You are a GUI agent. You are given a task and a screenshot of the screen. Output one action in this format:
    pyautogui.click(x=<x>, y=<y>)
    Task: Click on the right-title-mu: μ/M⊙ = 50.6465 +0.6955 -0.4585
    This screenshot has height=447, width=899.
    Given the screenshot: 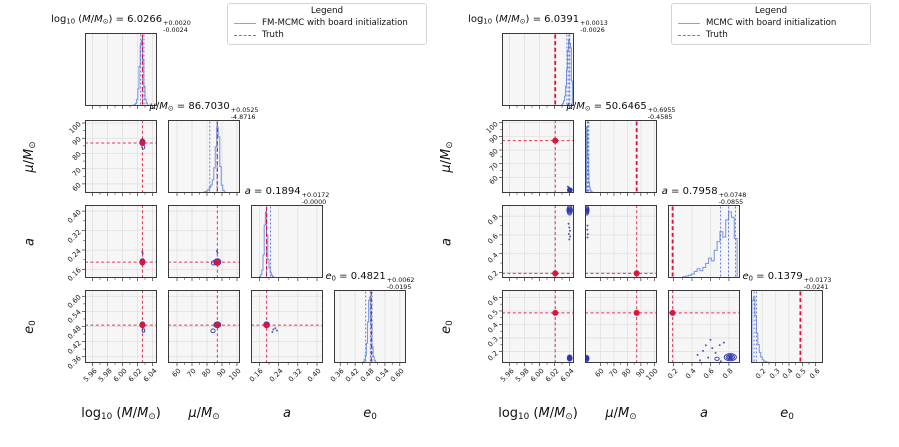 What is the action you would take?
    pyautogui.click(x=621, y=111)
    